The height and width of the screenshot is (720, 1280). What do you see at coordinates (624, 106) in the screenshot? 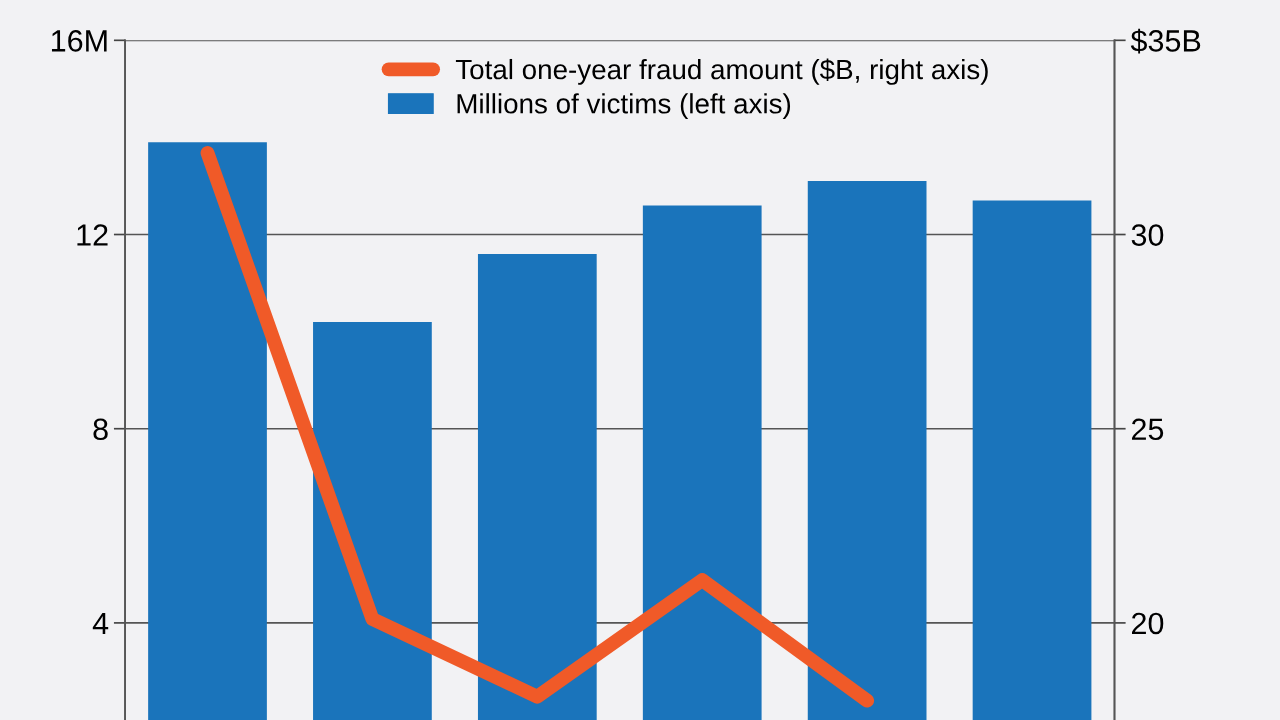
I see `legend-label: Millions of victims (left axis)` at bounding box center [624, 106].